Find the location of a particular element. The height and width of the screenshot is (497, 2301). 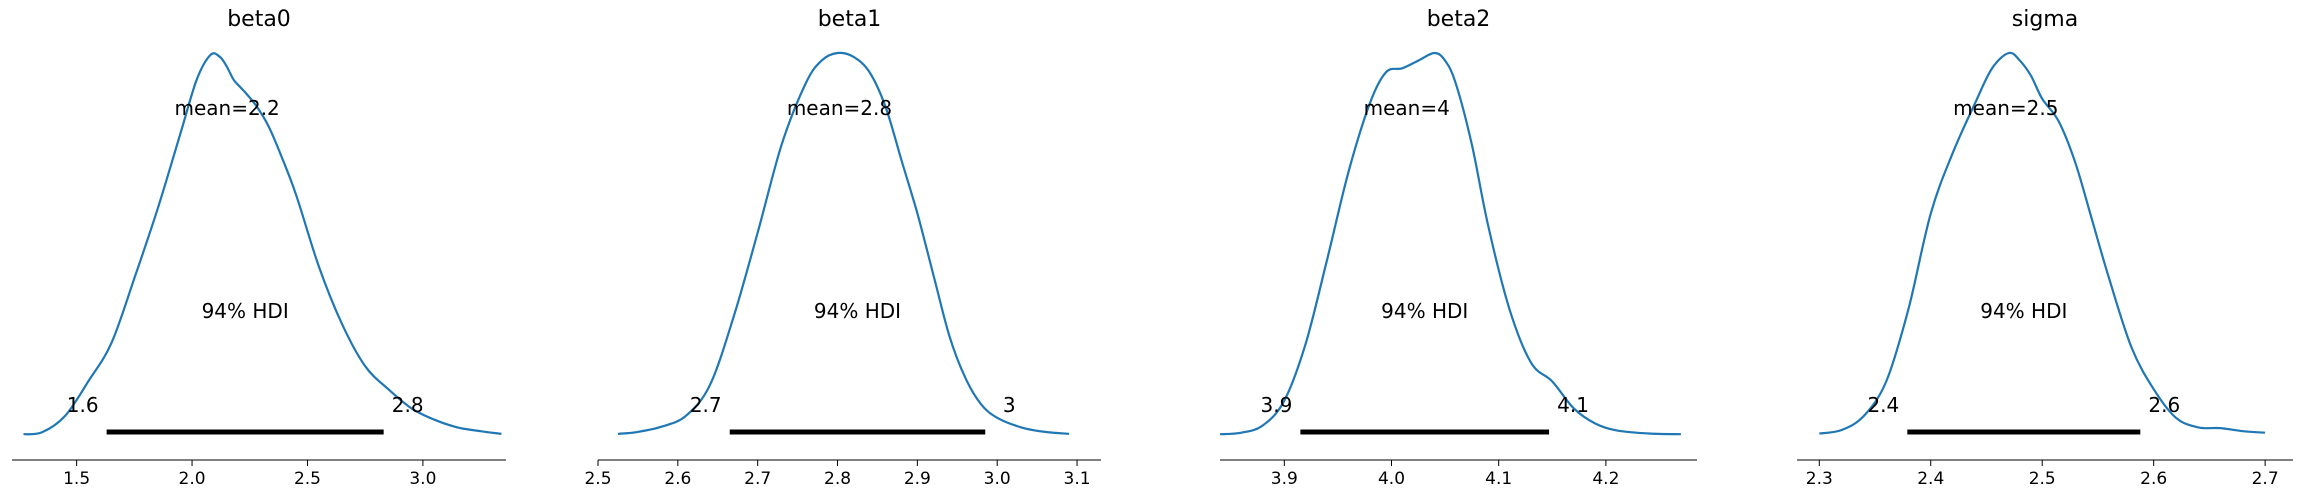

x-tick-label: 4.2 is located at coordinates (1605, 479).